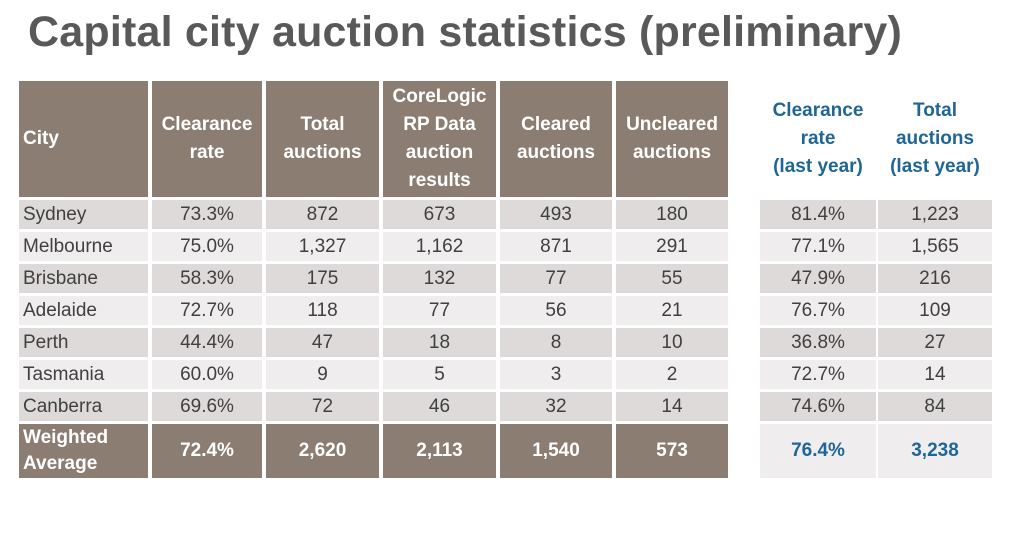  What do you see at coordinates (439, 451) in the screenshot?
I see `weighted-average-corelogic-results: 2,113` at bounding box center [439, 451].